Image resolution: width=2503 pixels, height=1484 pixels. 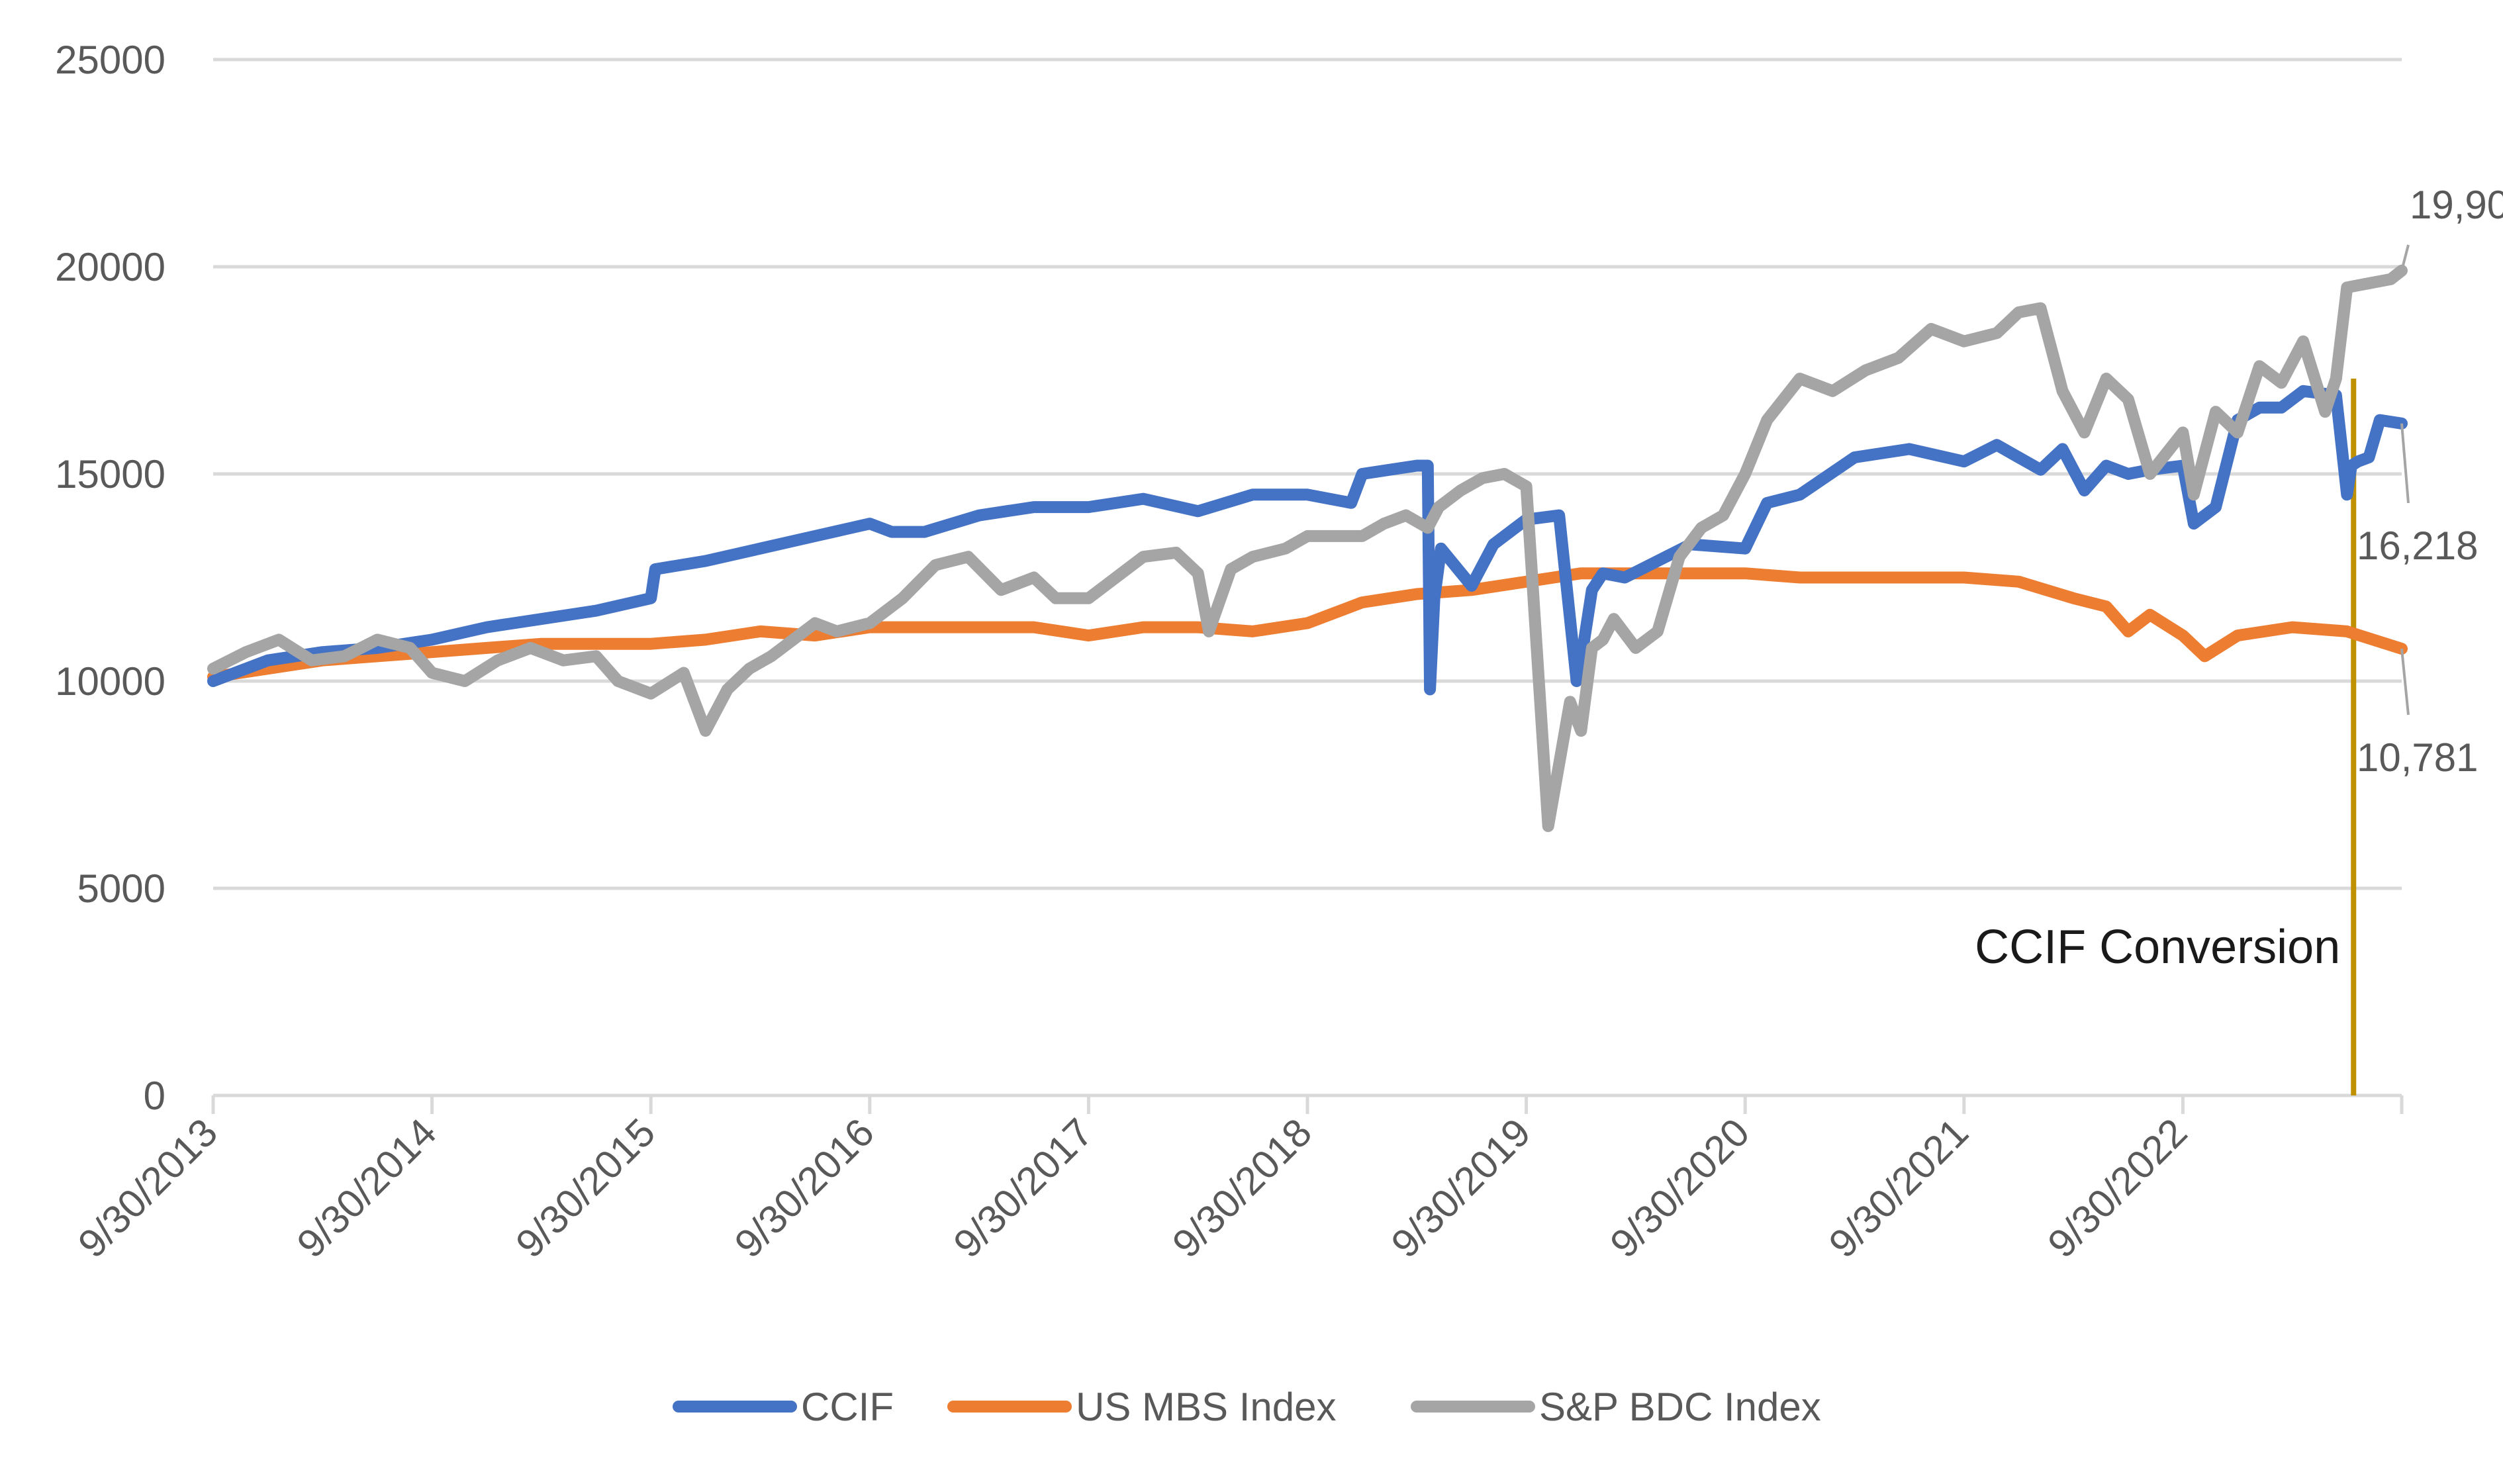 I want to click on y-tick-label: 5000, so click(x=121, y=888).